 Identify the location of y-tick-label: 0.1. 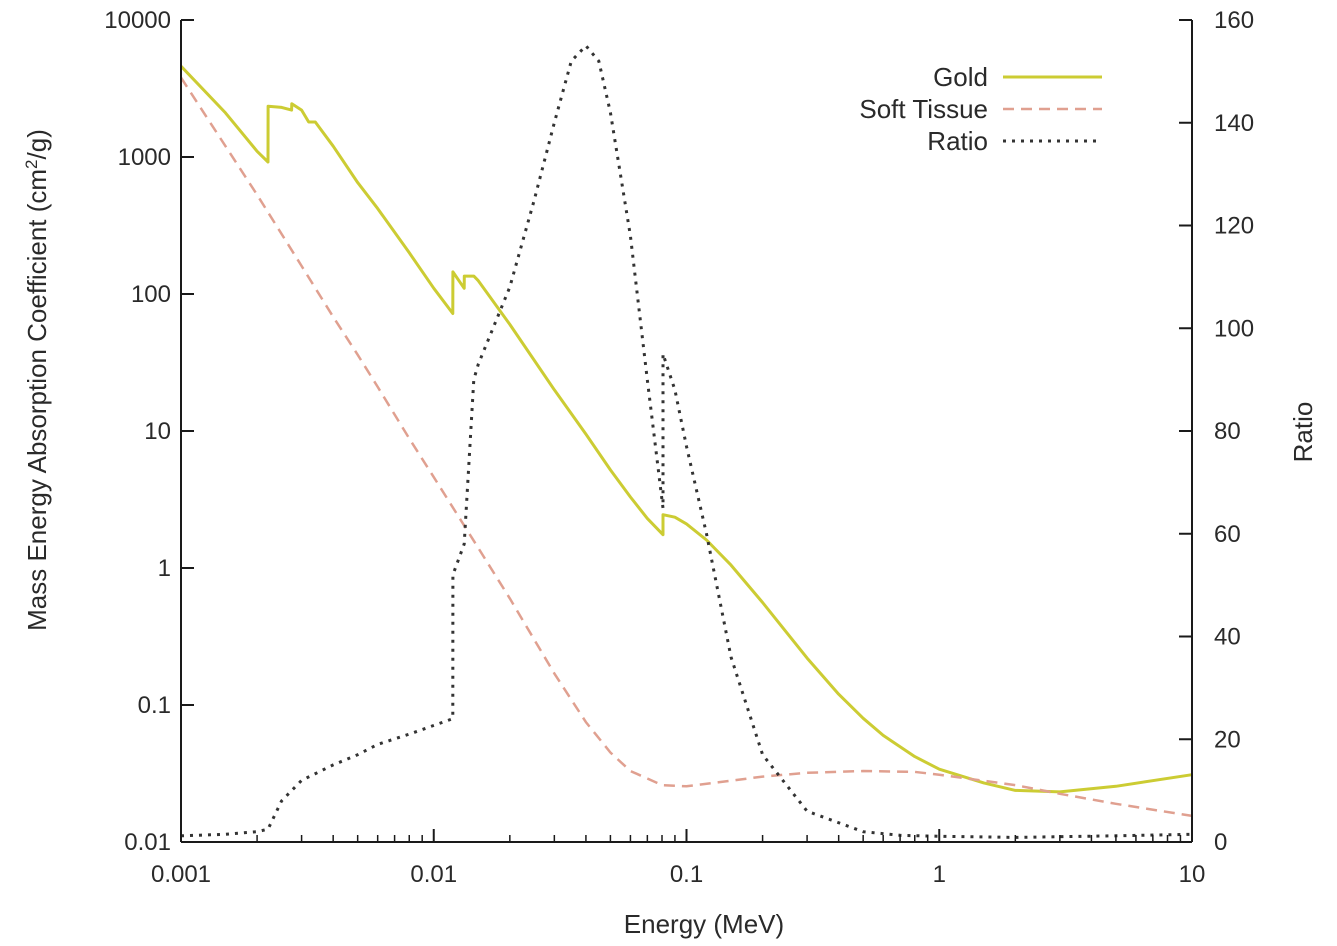
(154, 705).